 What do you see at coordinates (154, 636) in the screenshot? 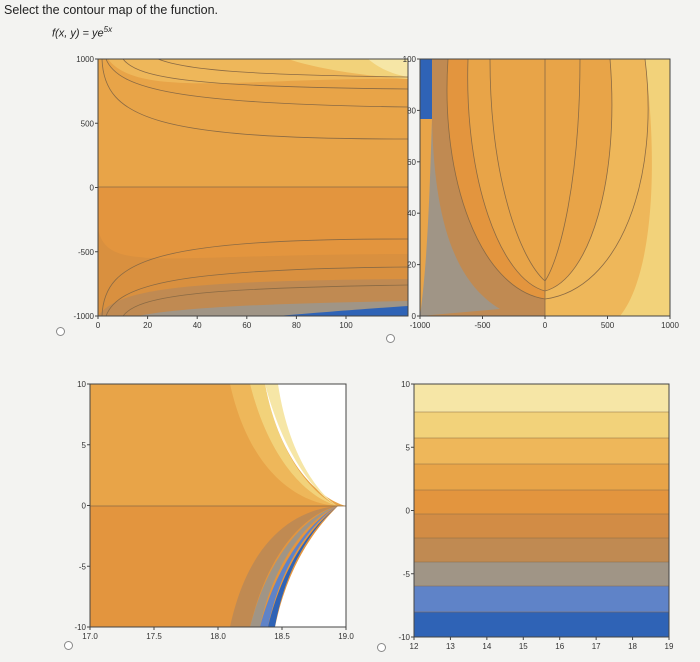
I see `x-tick-label: 17.5` at bounding box center [154, 636].